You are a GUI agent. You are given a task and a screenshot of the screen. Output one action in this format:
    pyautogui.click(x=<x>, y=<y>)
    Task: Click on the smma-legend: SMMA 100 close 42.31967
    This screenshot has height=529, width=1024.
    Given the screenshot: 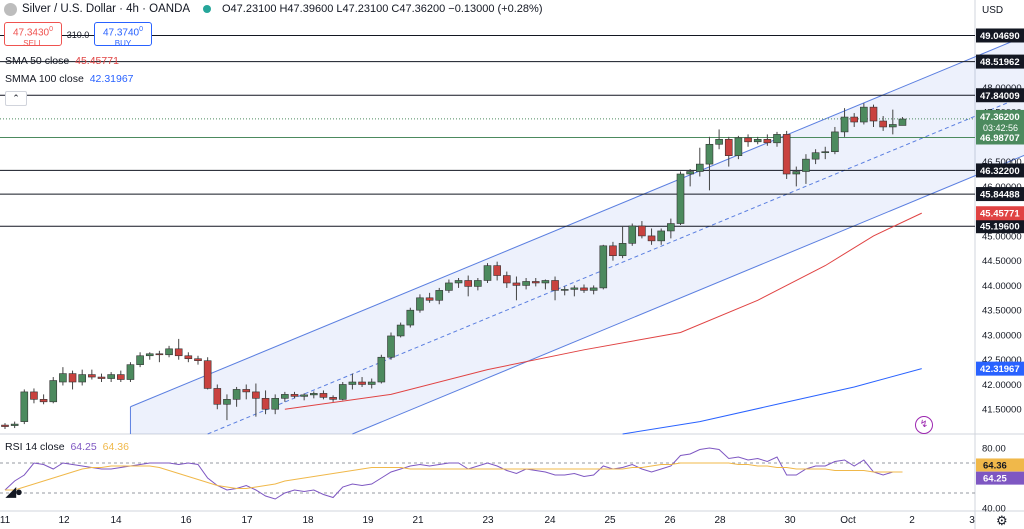 What is the action you would take?
    pyautogui.click(x=69, y=79)
    